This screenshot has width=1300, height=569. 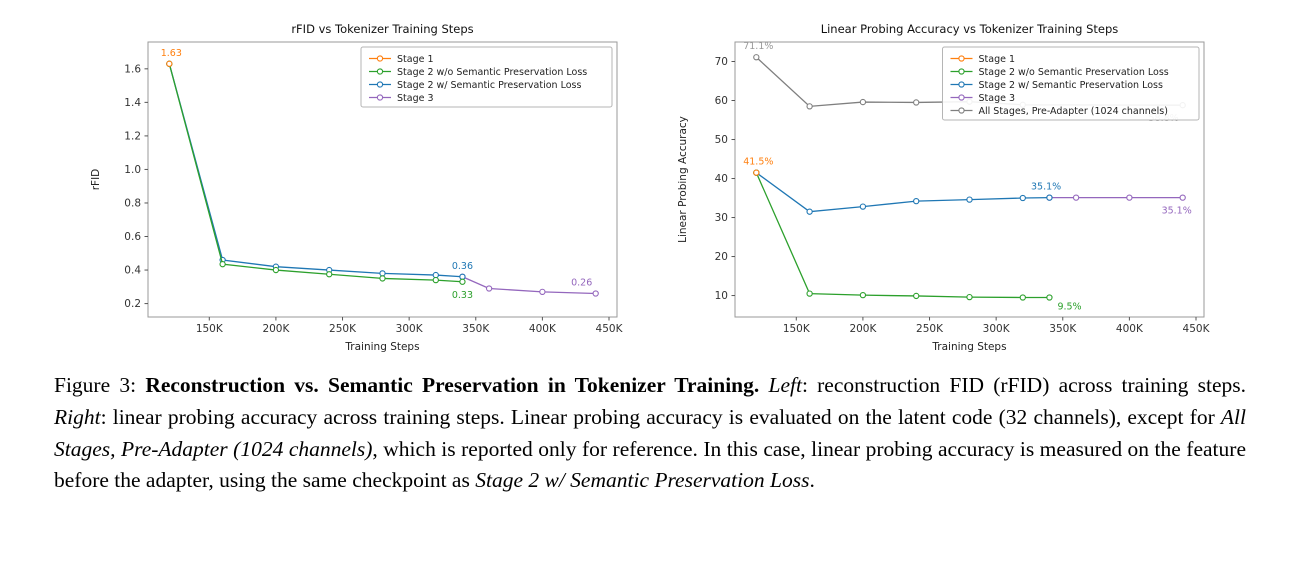 I want to click on point-annotation: 0.36, so click(x=462, y=266).